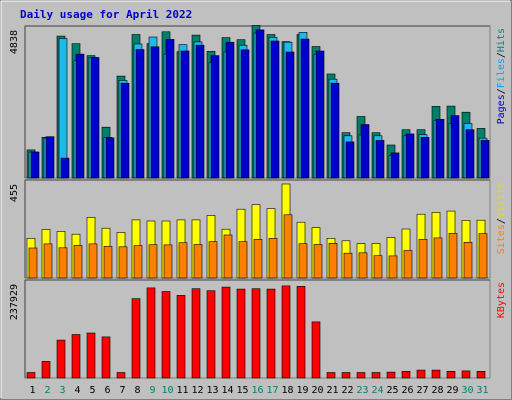 The height and width of the screenshot is (400, 512). Describe the element at coordinates (47, 390) in the screenshot. I see `x-tick-day-2: 2` at that location.